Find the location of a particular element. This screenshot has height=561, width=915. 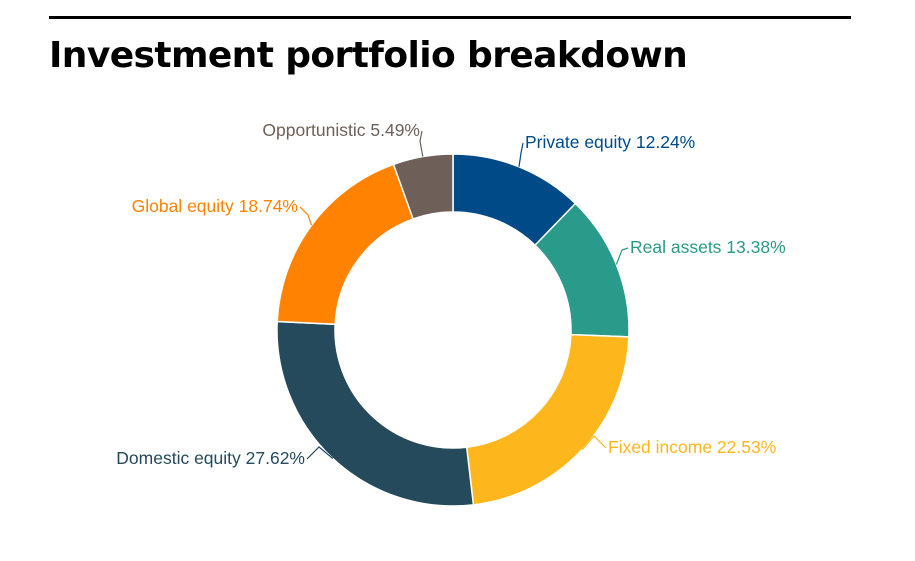

leader-line-private-equity is located at coordinates (521, 154).